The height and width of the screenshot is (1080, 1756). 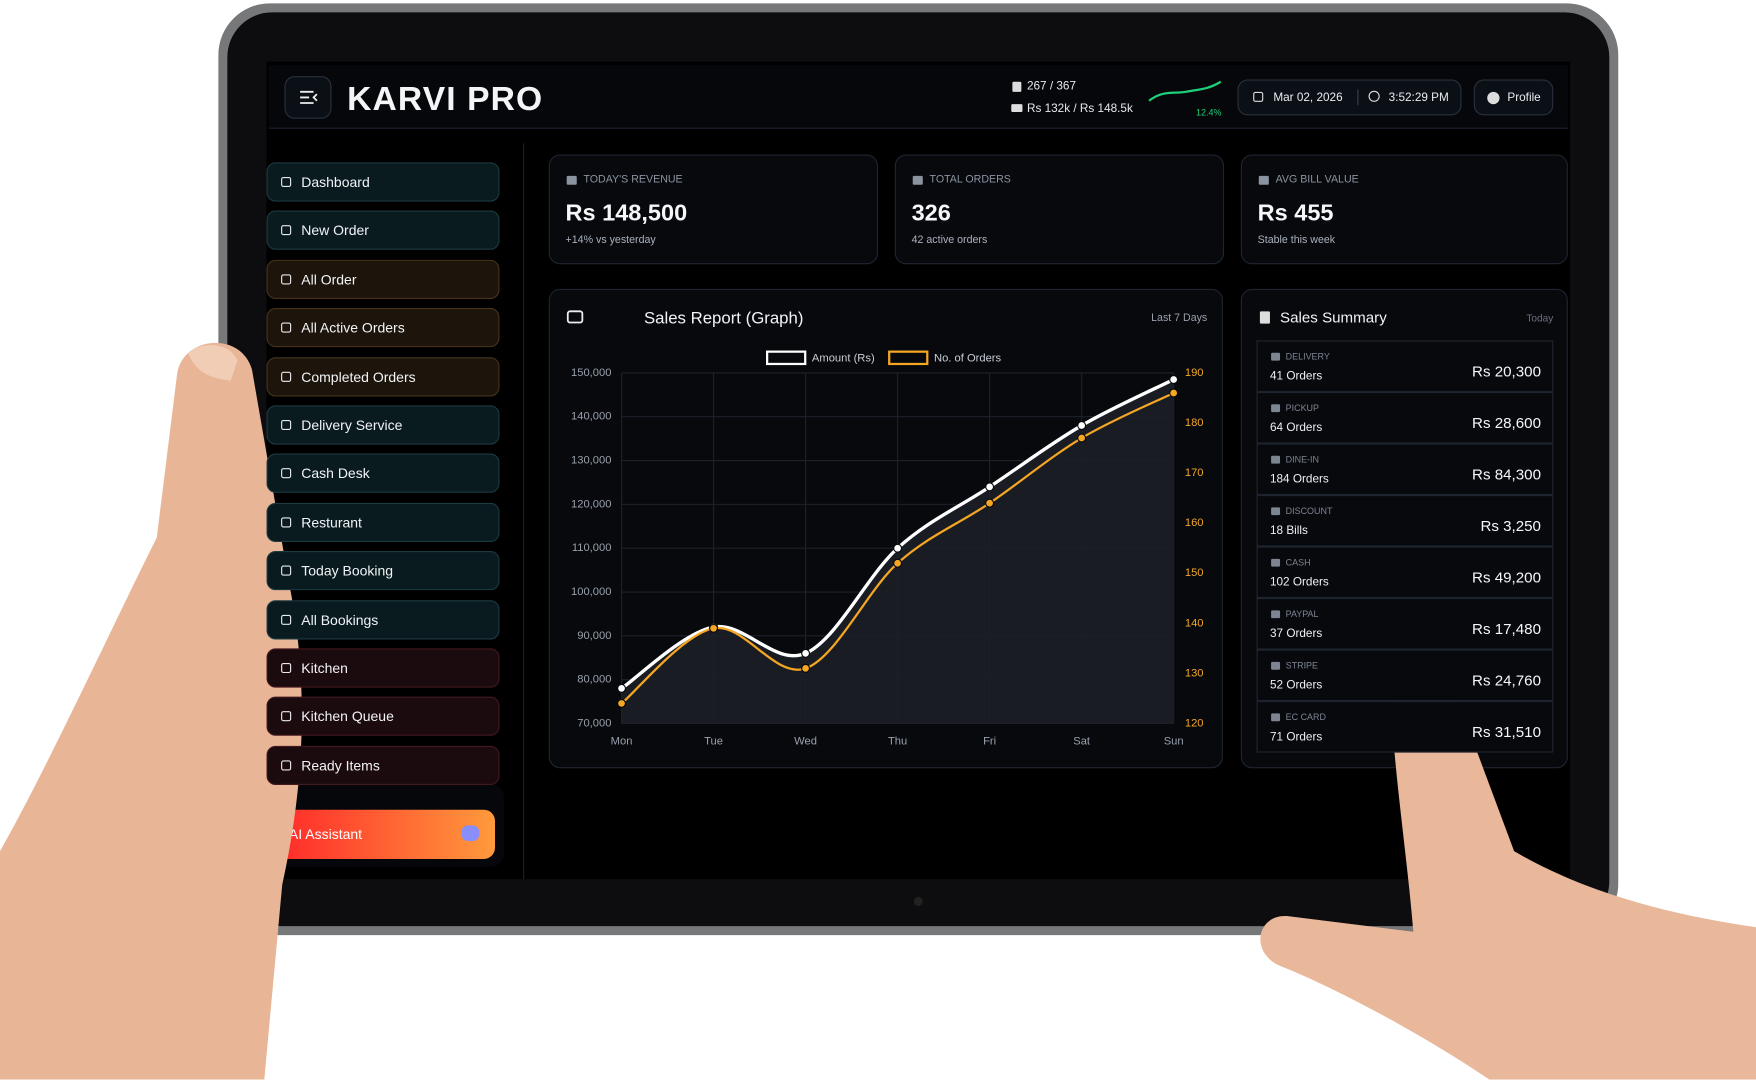 I want to click on x-tick-label: Tue, so click(x=713, y=741).